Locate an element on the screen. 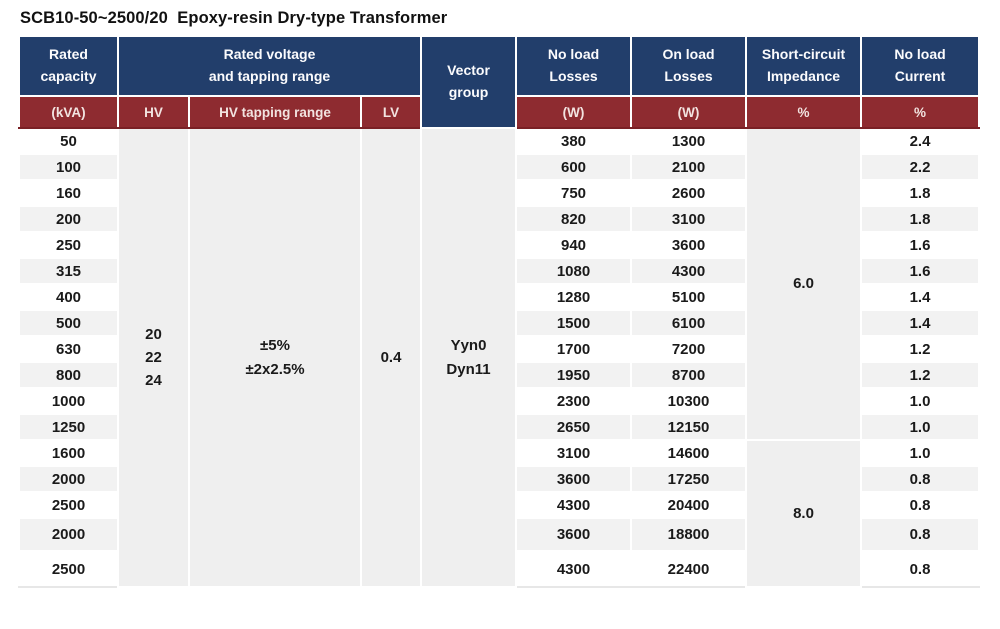 The image size is (1000, 629). cell-on-load-losses: 12150 is located at coordinates (689, 427).